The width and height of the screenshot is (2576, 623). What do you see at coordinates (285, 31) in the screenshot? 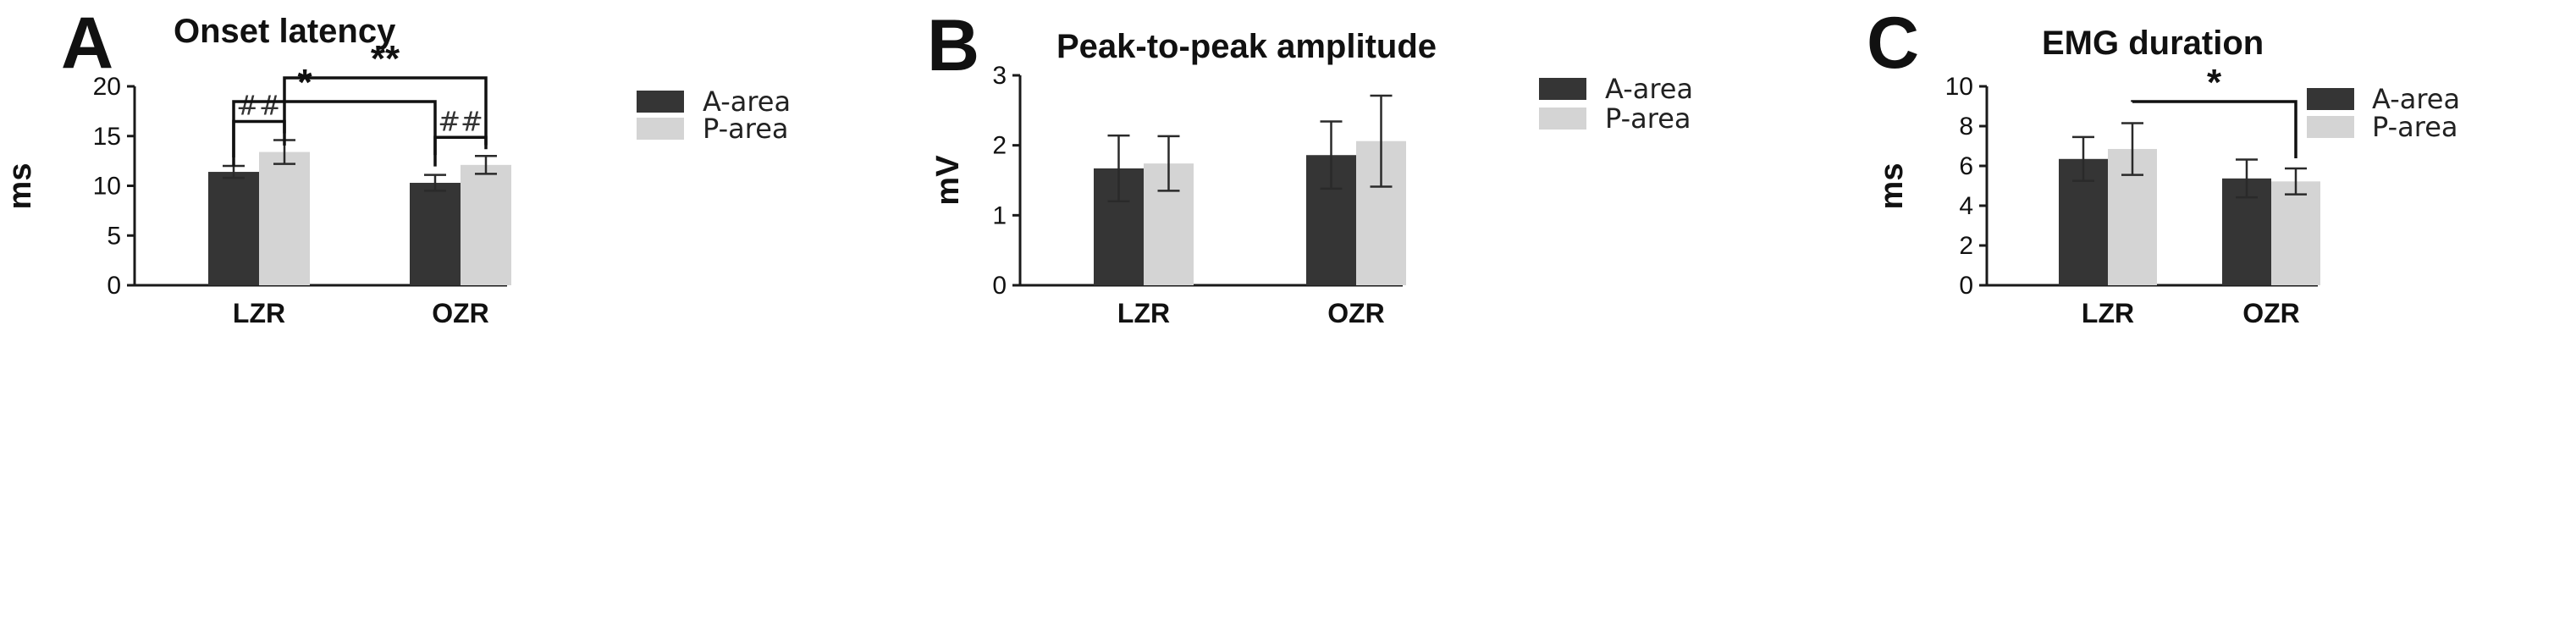
I see `chart-title: Onset latency` at bounding box center [285, 31].